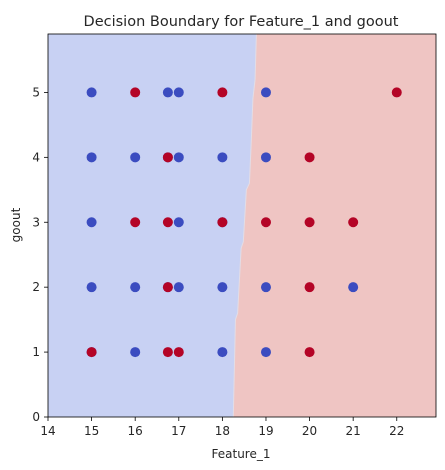 The image size is (445, 470). Describe the element at coordinates (40, 254) in the screenshot. I see `y-axis: 0 1 2 3 4 5` at that location.